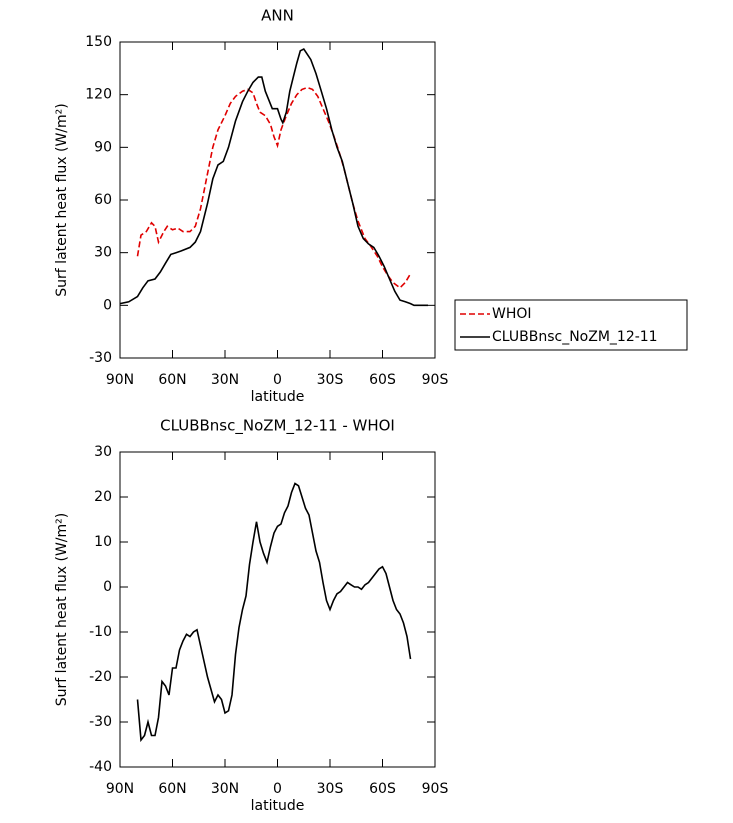  Describe the element at coordinates (98, 95) in the screenshot. I see `y-tick-label: 120` at that location.